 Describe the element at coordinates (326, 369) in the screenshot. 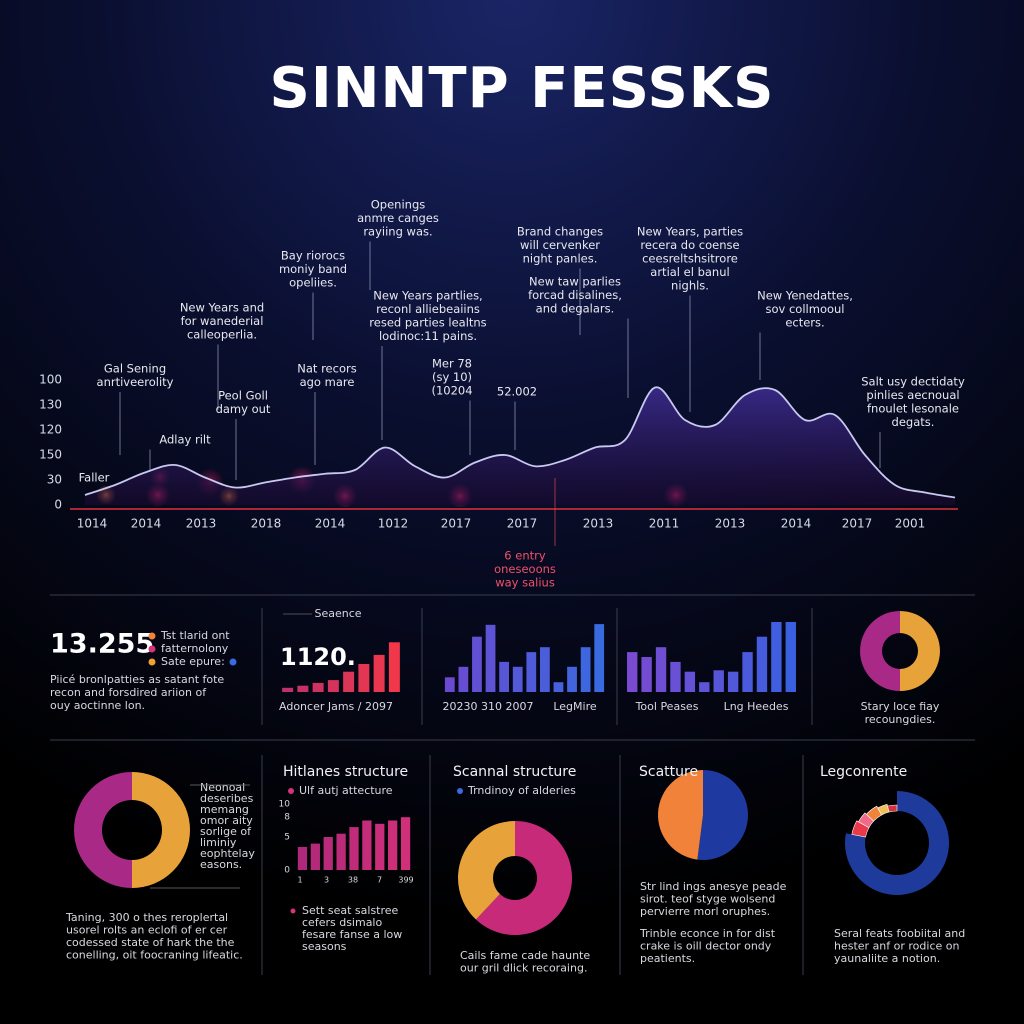

I see `annotation: Nat recors` at that location.